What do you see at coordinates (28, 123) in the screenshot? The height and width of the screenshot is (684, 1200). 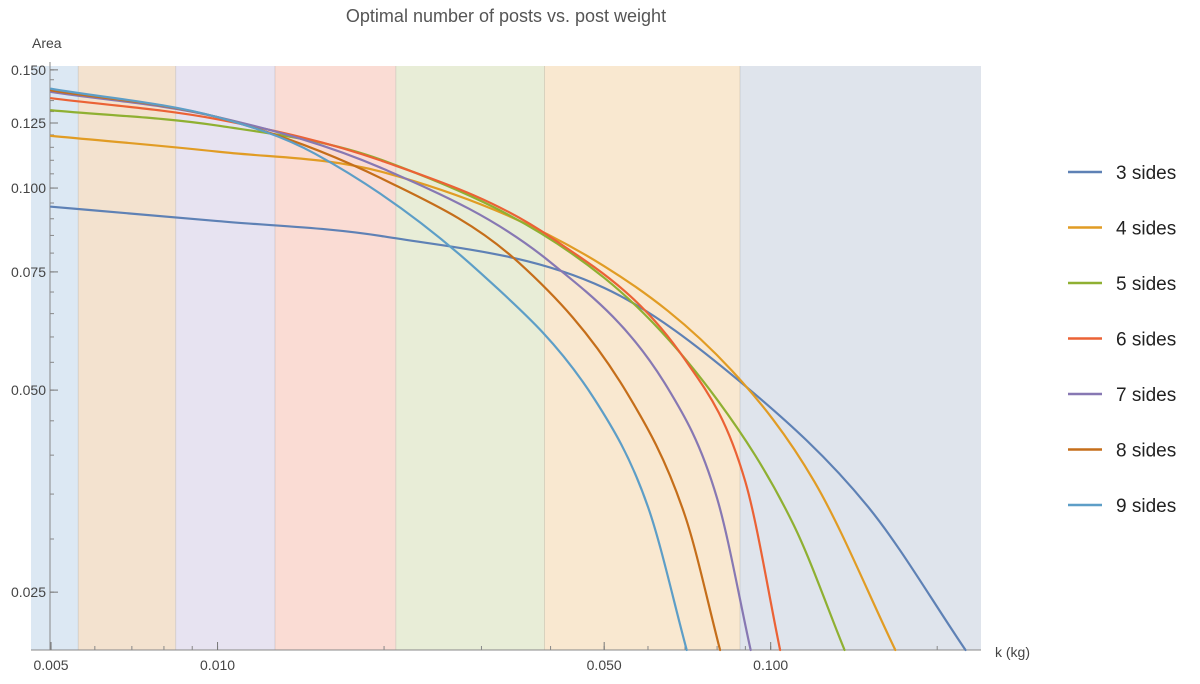 I see `y-tick-label: 0.125` at bounding box center [28, 123].